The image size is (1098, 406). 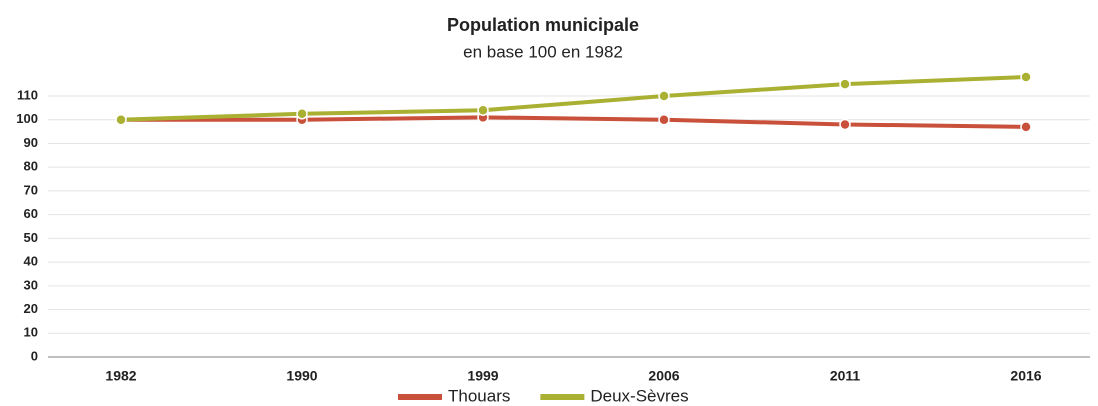 I want to click on chart-title: Population municipale, so click(x=543, y=25).